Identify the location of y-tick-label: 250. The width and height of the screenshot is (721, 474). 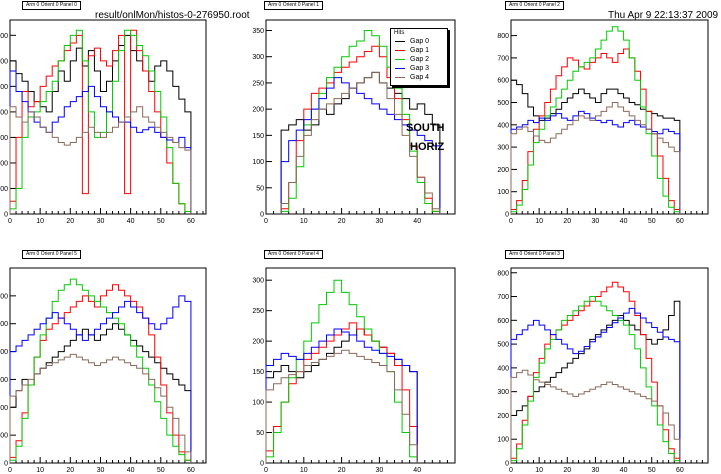
(258, 311).